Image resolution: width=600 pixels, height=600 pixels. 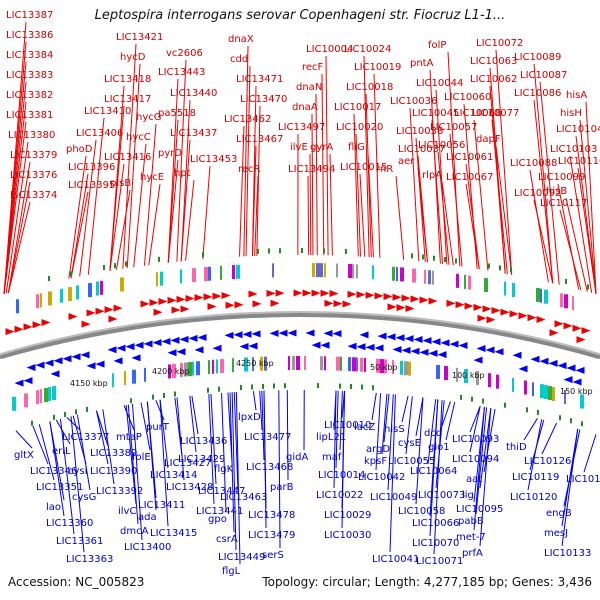 What do you see at coordinates (173, 533) in the screenshot?
I see `reverse-gene-label: LIC13415` at bounding box center [173, 533].